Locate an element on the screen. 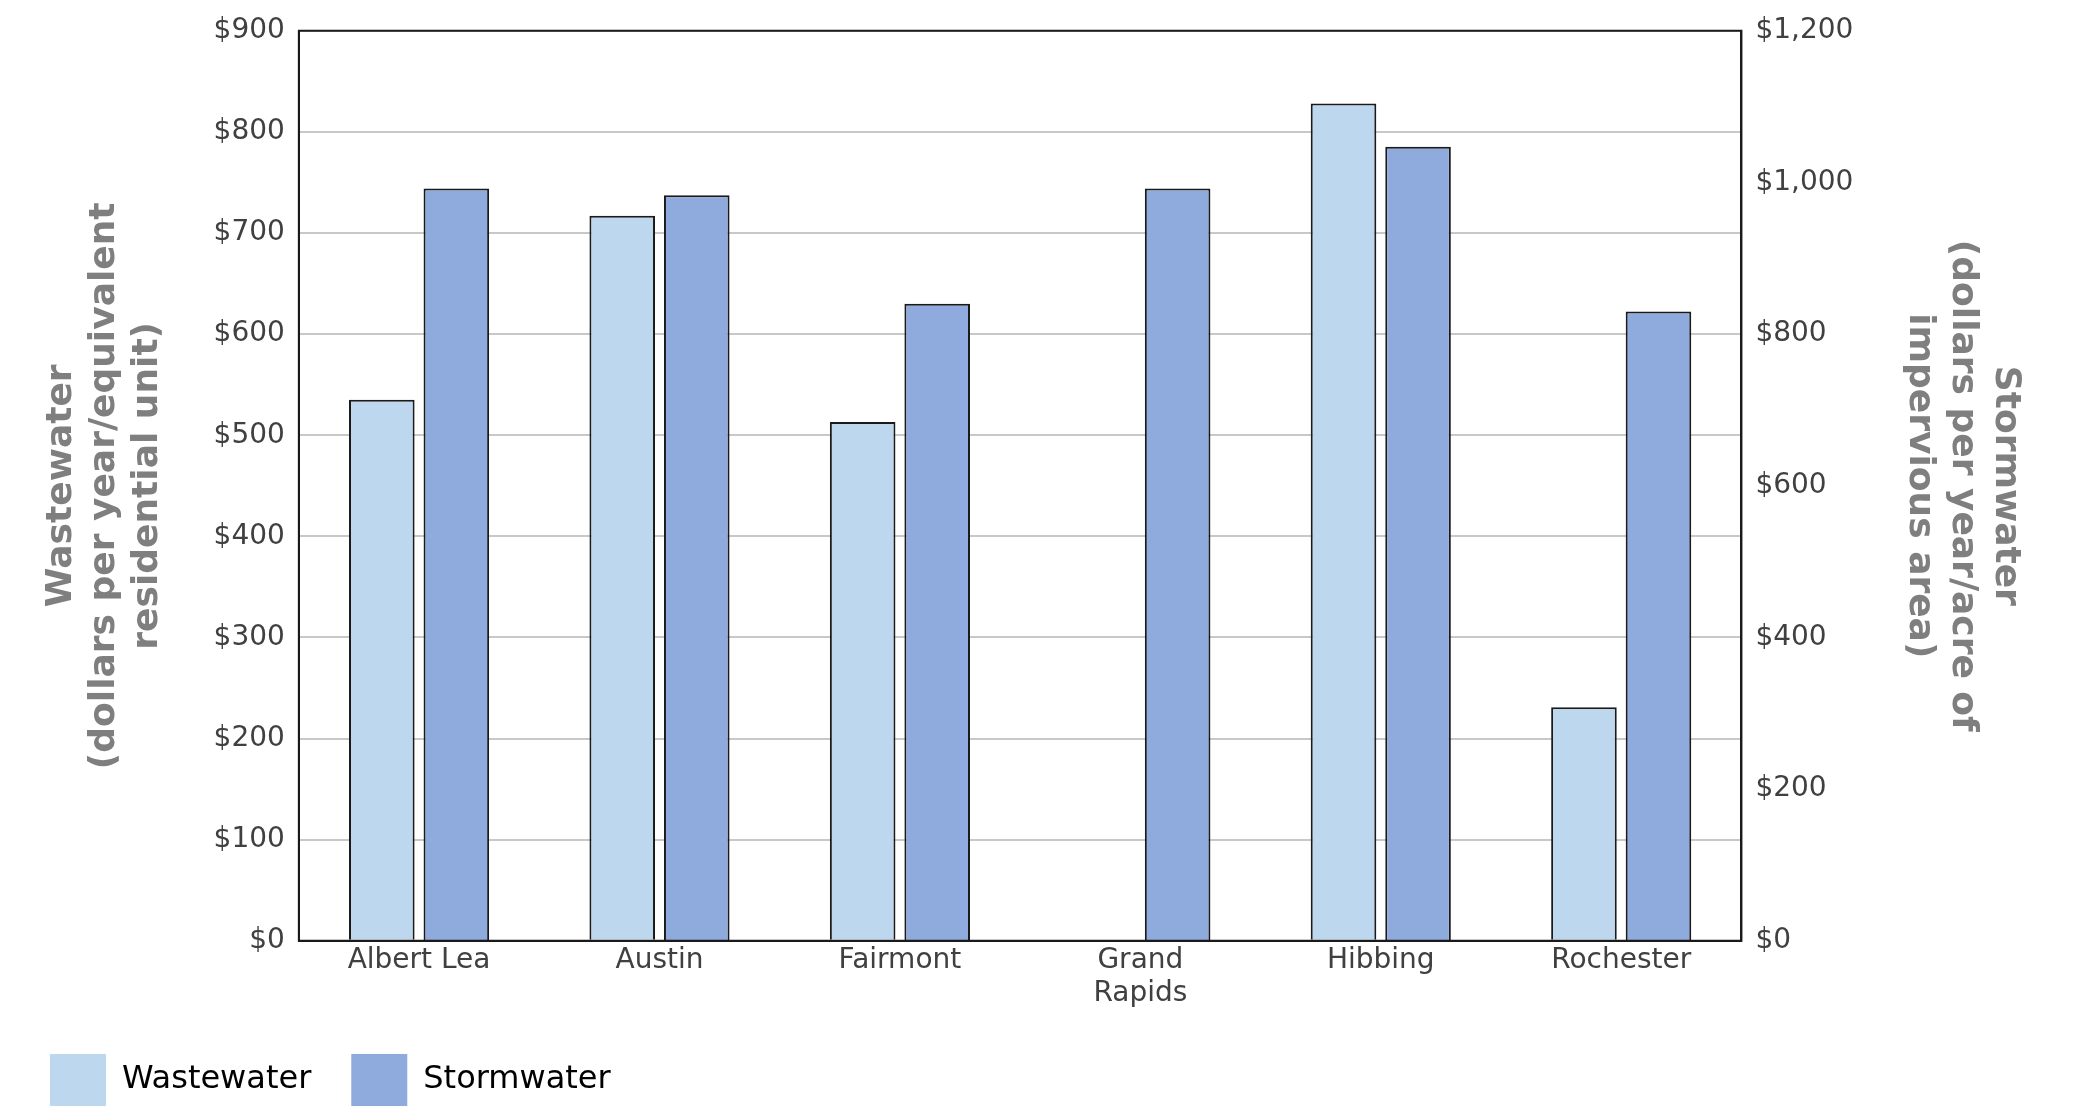  y-tick-label: $400 is located at coordinates (249, 534).